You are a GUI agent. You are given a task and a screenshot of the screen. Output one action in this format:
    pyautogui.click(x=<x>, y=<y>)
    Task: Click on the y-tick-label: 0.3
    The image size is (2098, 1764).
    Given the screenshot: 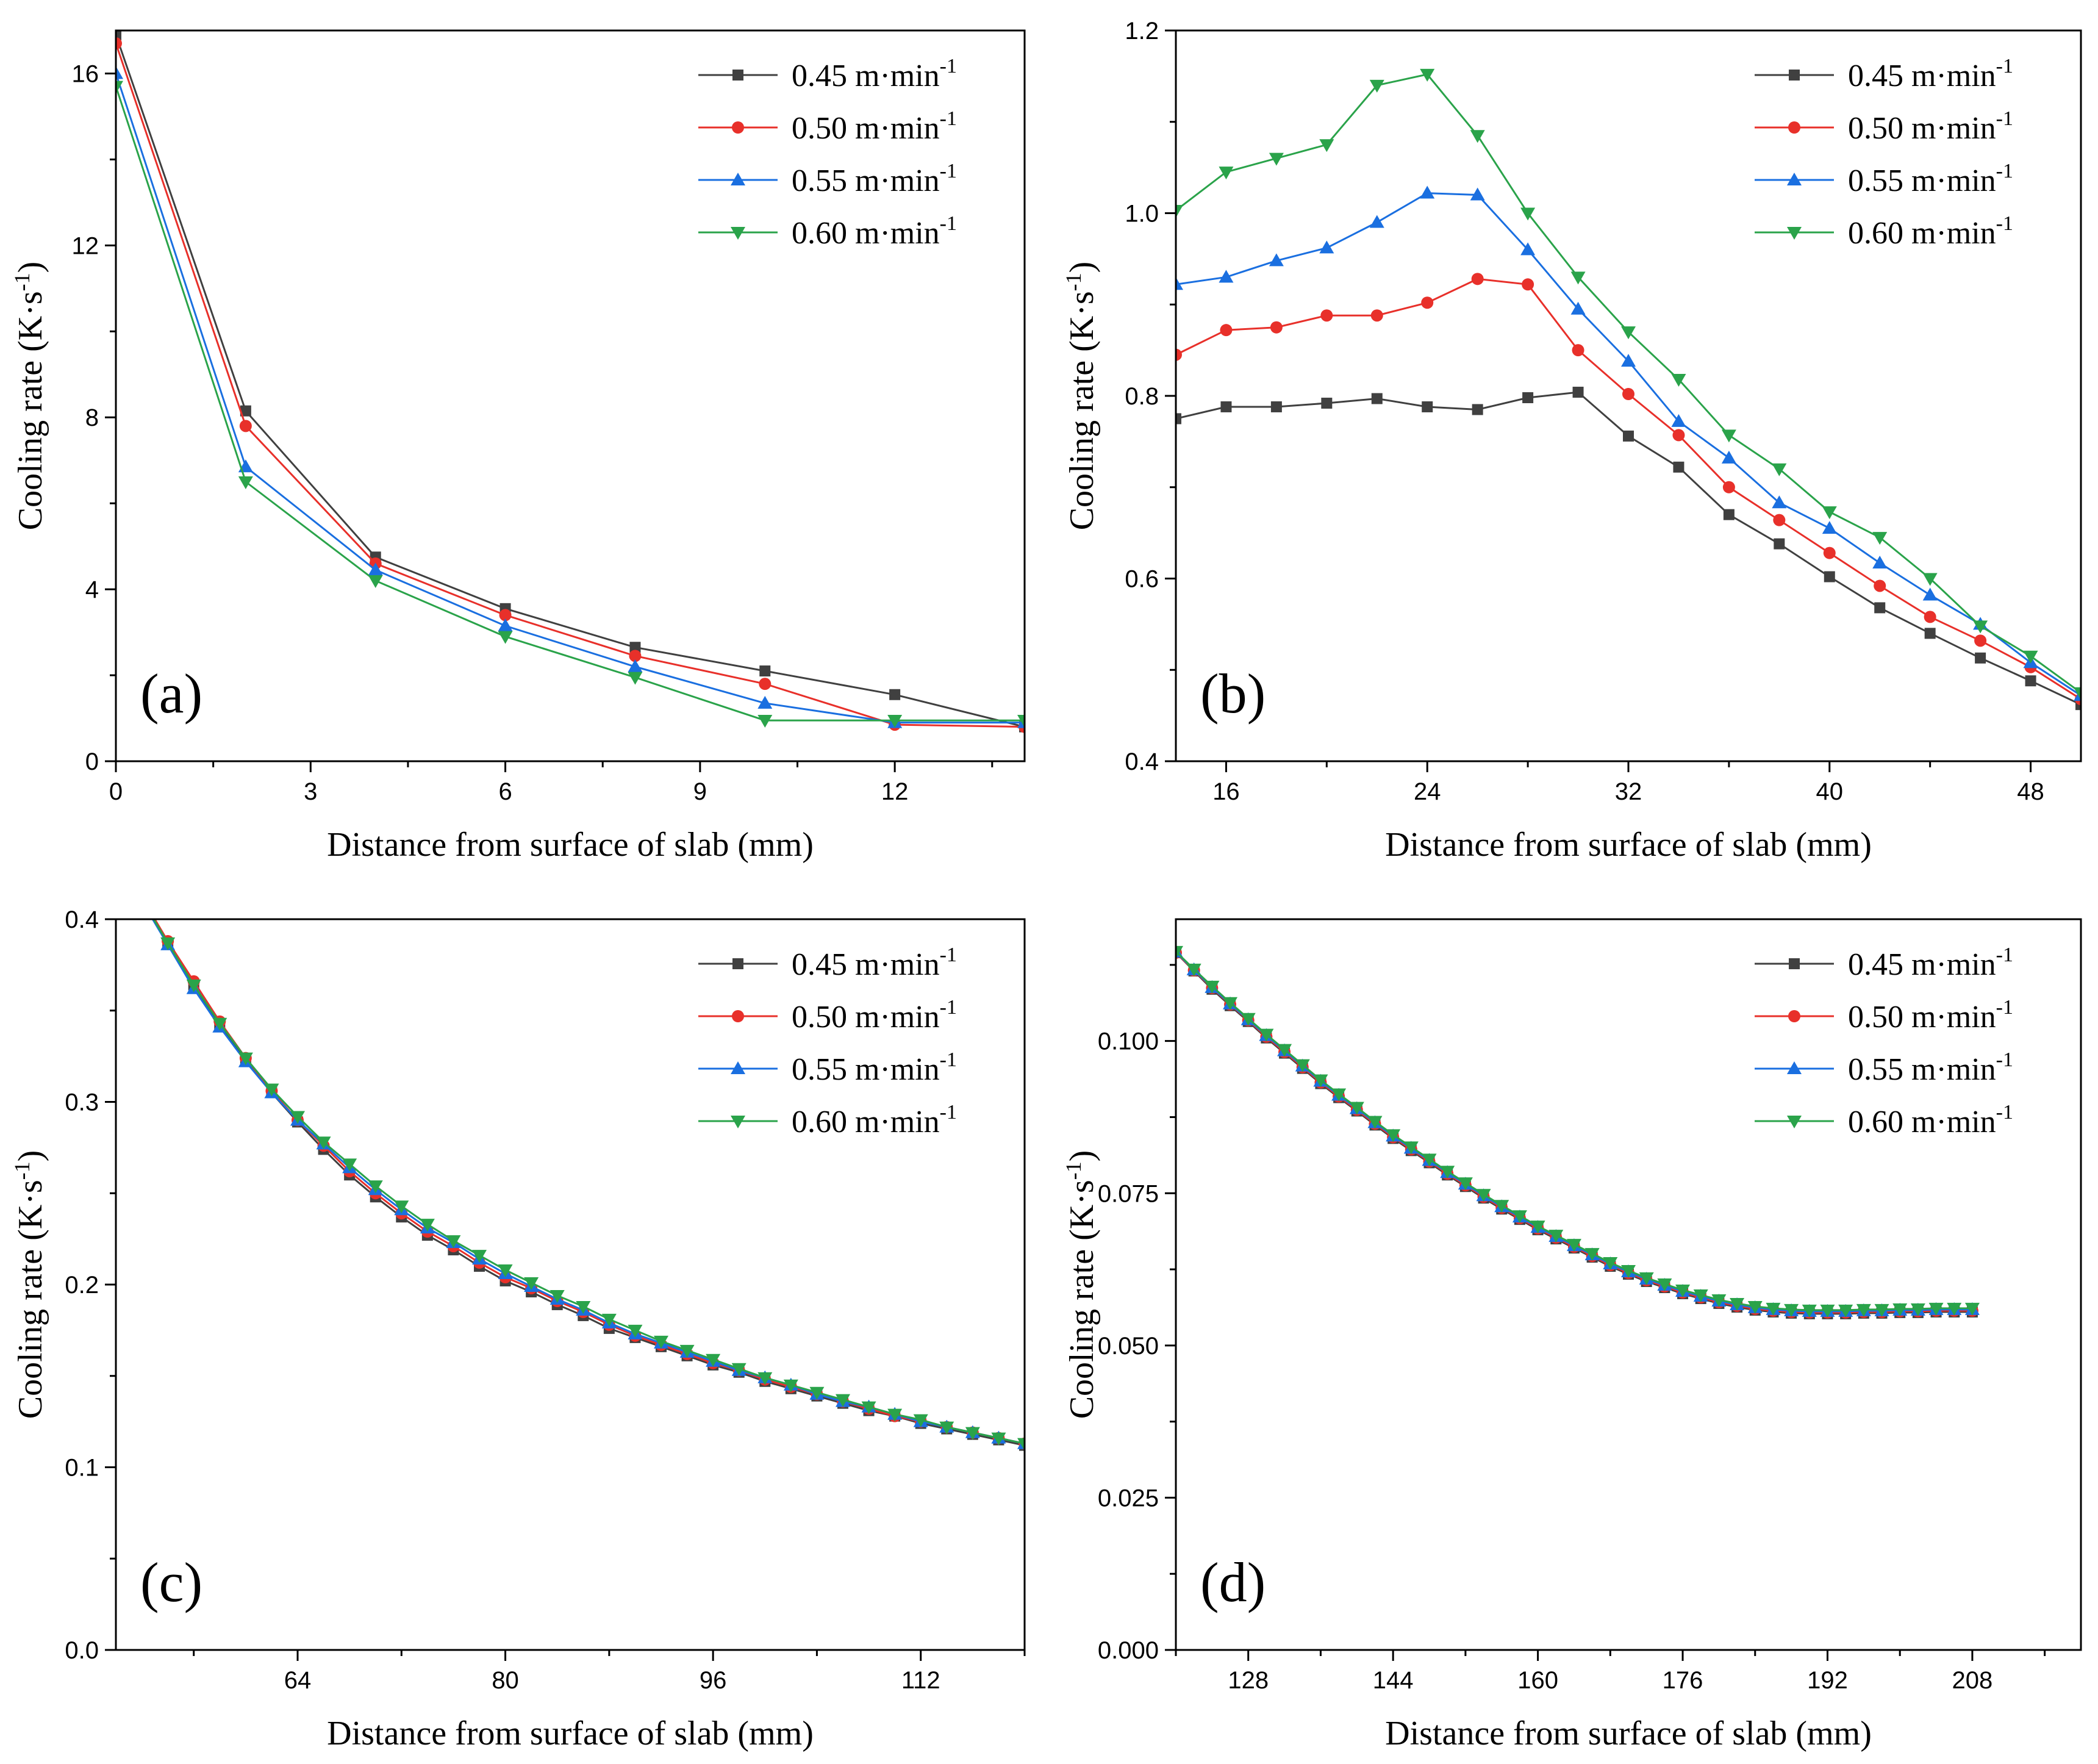 What is the action you would take?
    pyautogui.click(x=82, y=1102)
    